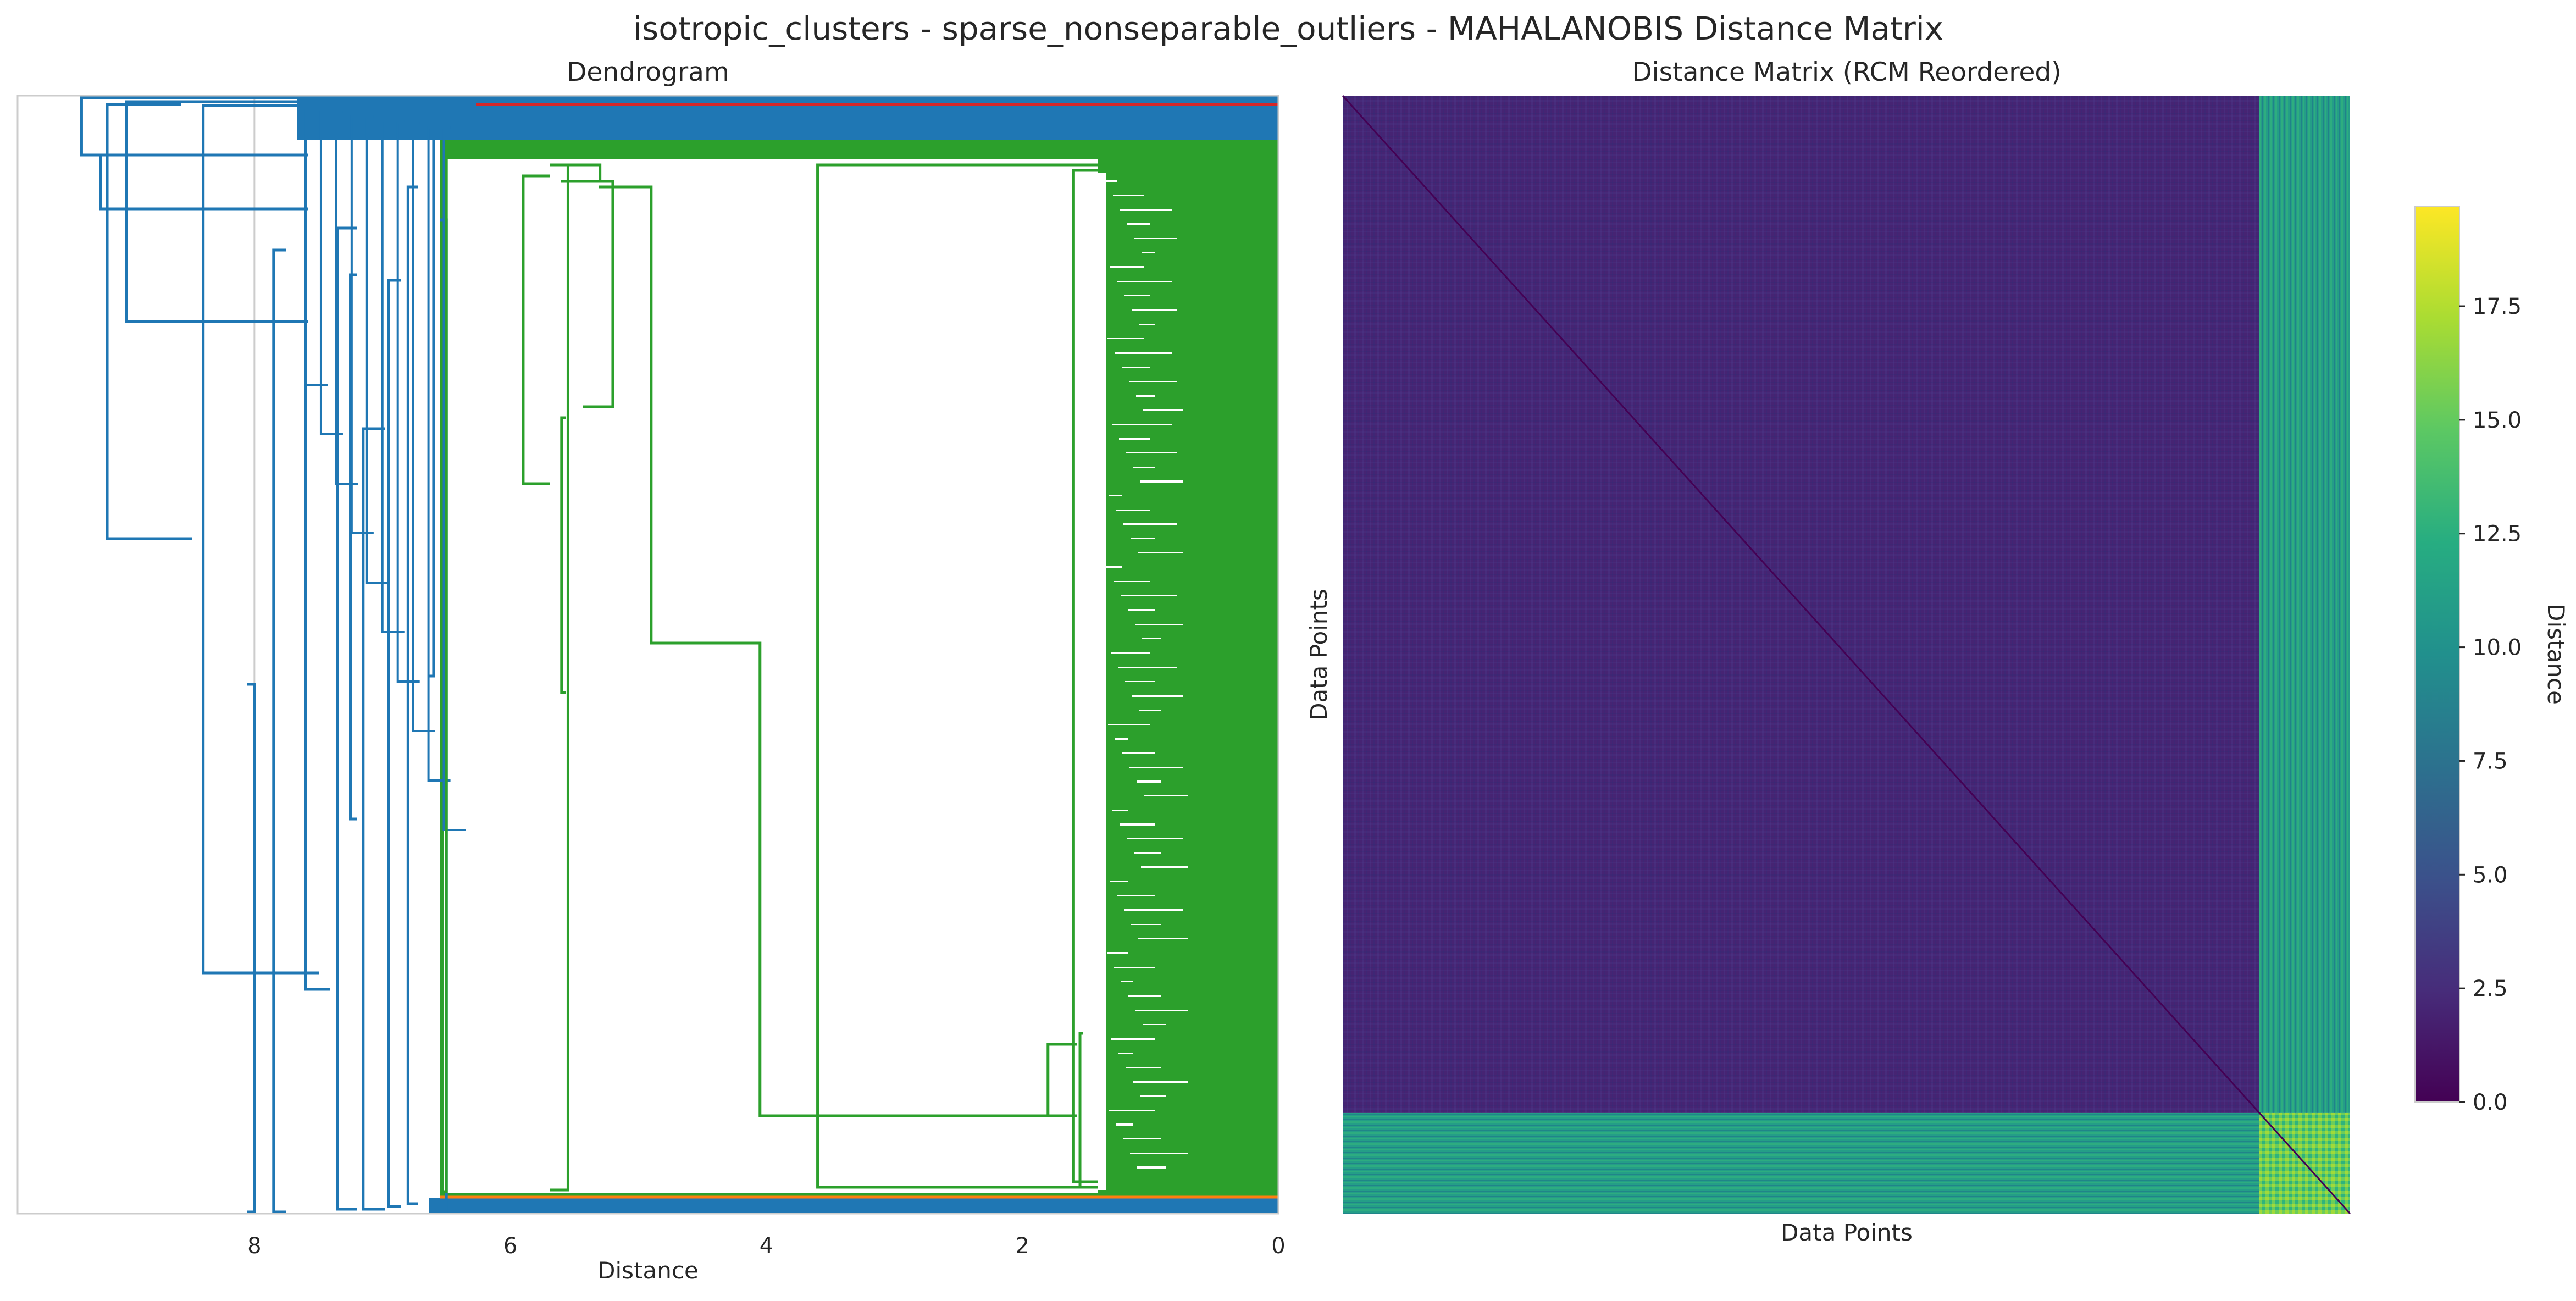  I want to click on dendrogram-title: Dendrogram, so click(648, 72).